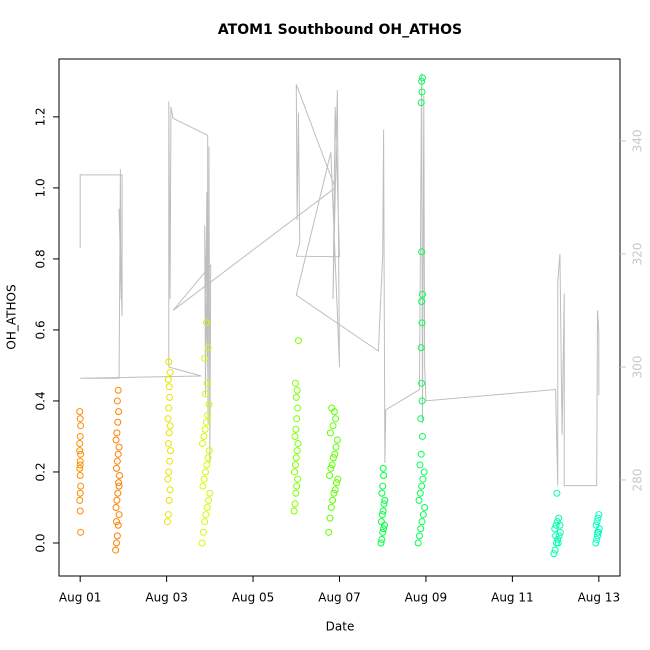 Image resolution: width=650 pixels, height=650 pixels. What do you see at coordinates (599, 598) in the screenshot?
I see `x-tick-label: Aug 13` at bounding box center [599, 598].